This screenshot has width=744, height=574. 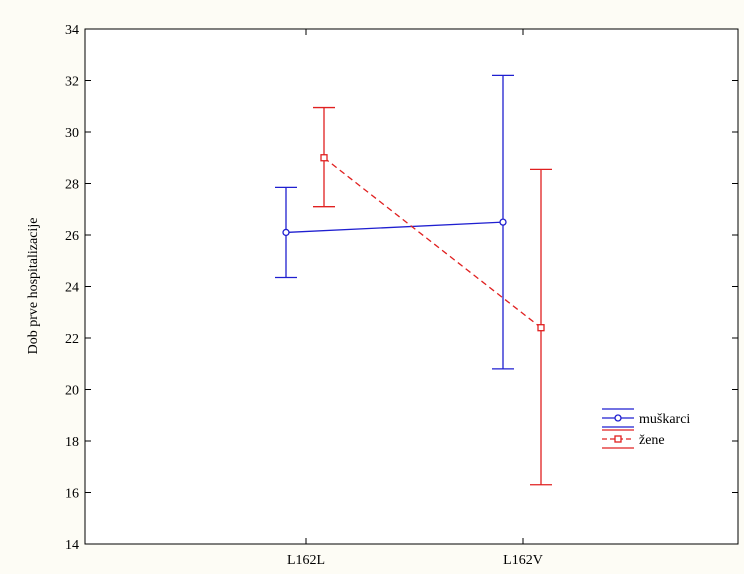 What do you see at coordinates (306, 560) in the screenshot?
I see `x-tick-label: L162L` at bounding box center [306, 560].